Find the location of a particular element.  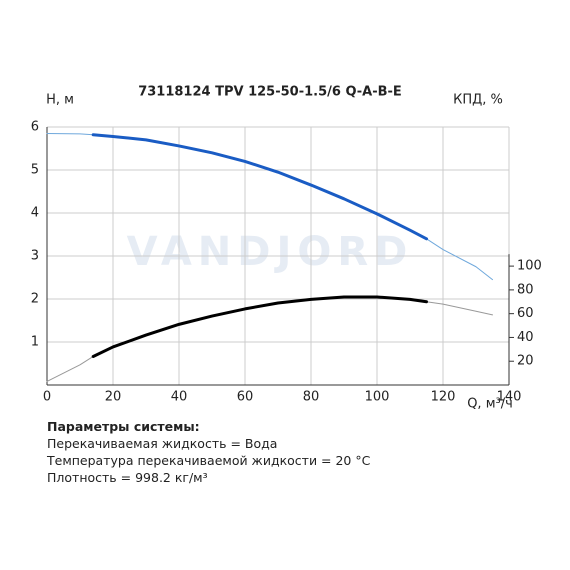

x-tick-label: 20 is located at coordinates (113, 397).